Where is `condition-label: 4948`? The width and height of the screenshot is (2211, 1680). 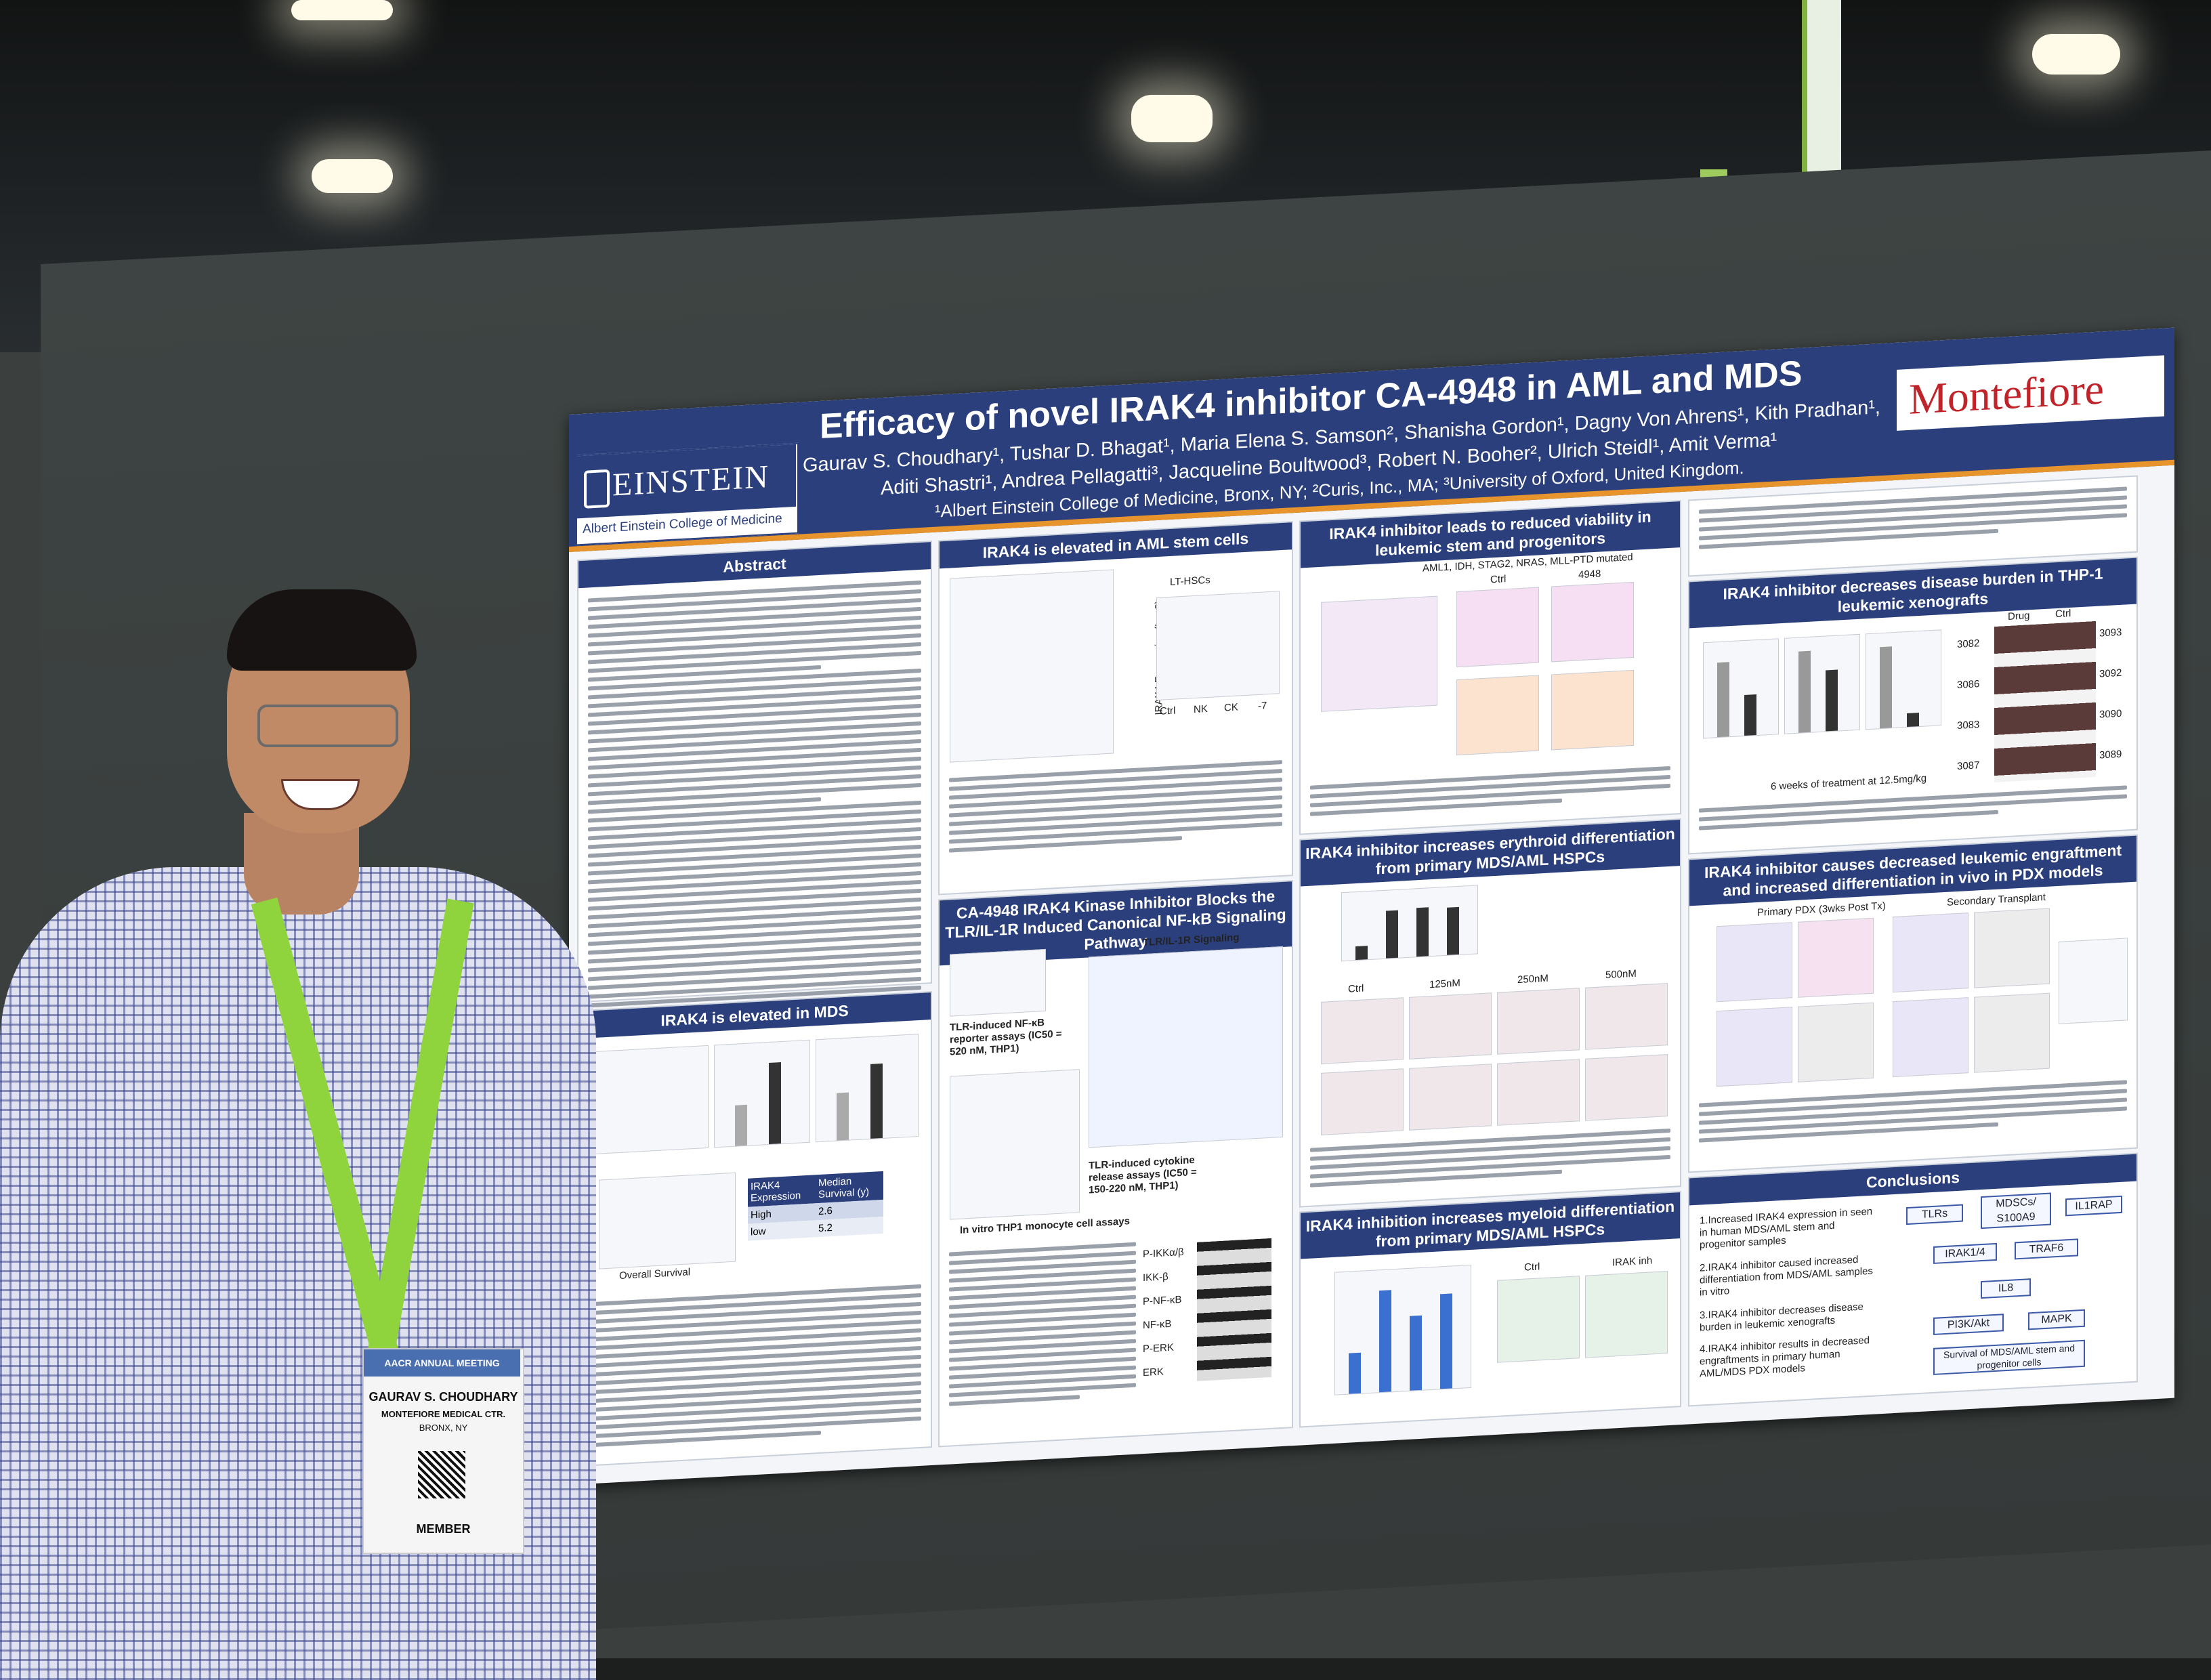
condition-label: 4948 is located at coordinates (1589, 574).